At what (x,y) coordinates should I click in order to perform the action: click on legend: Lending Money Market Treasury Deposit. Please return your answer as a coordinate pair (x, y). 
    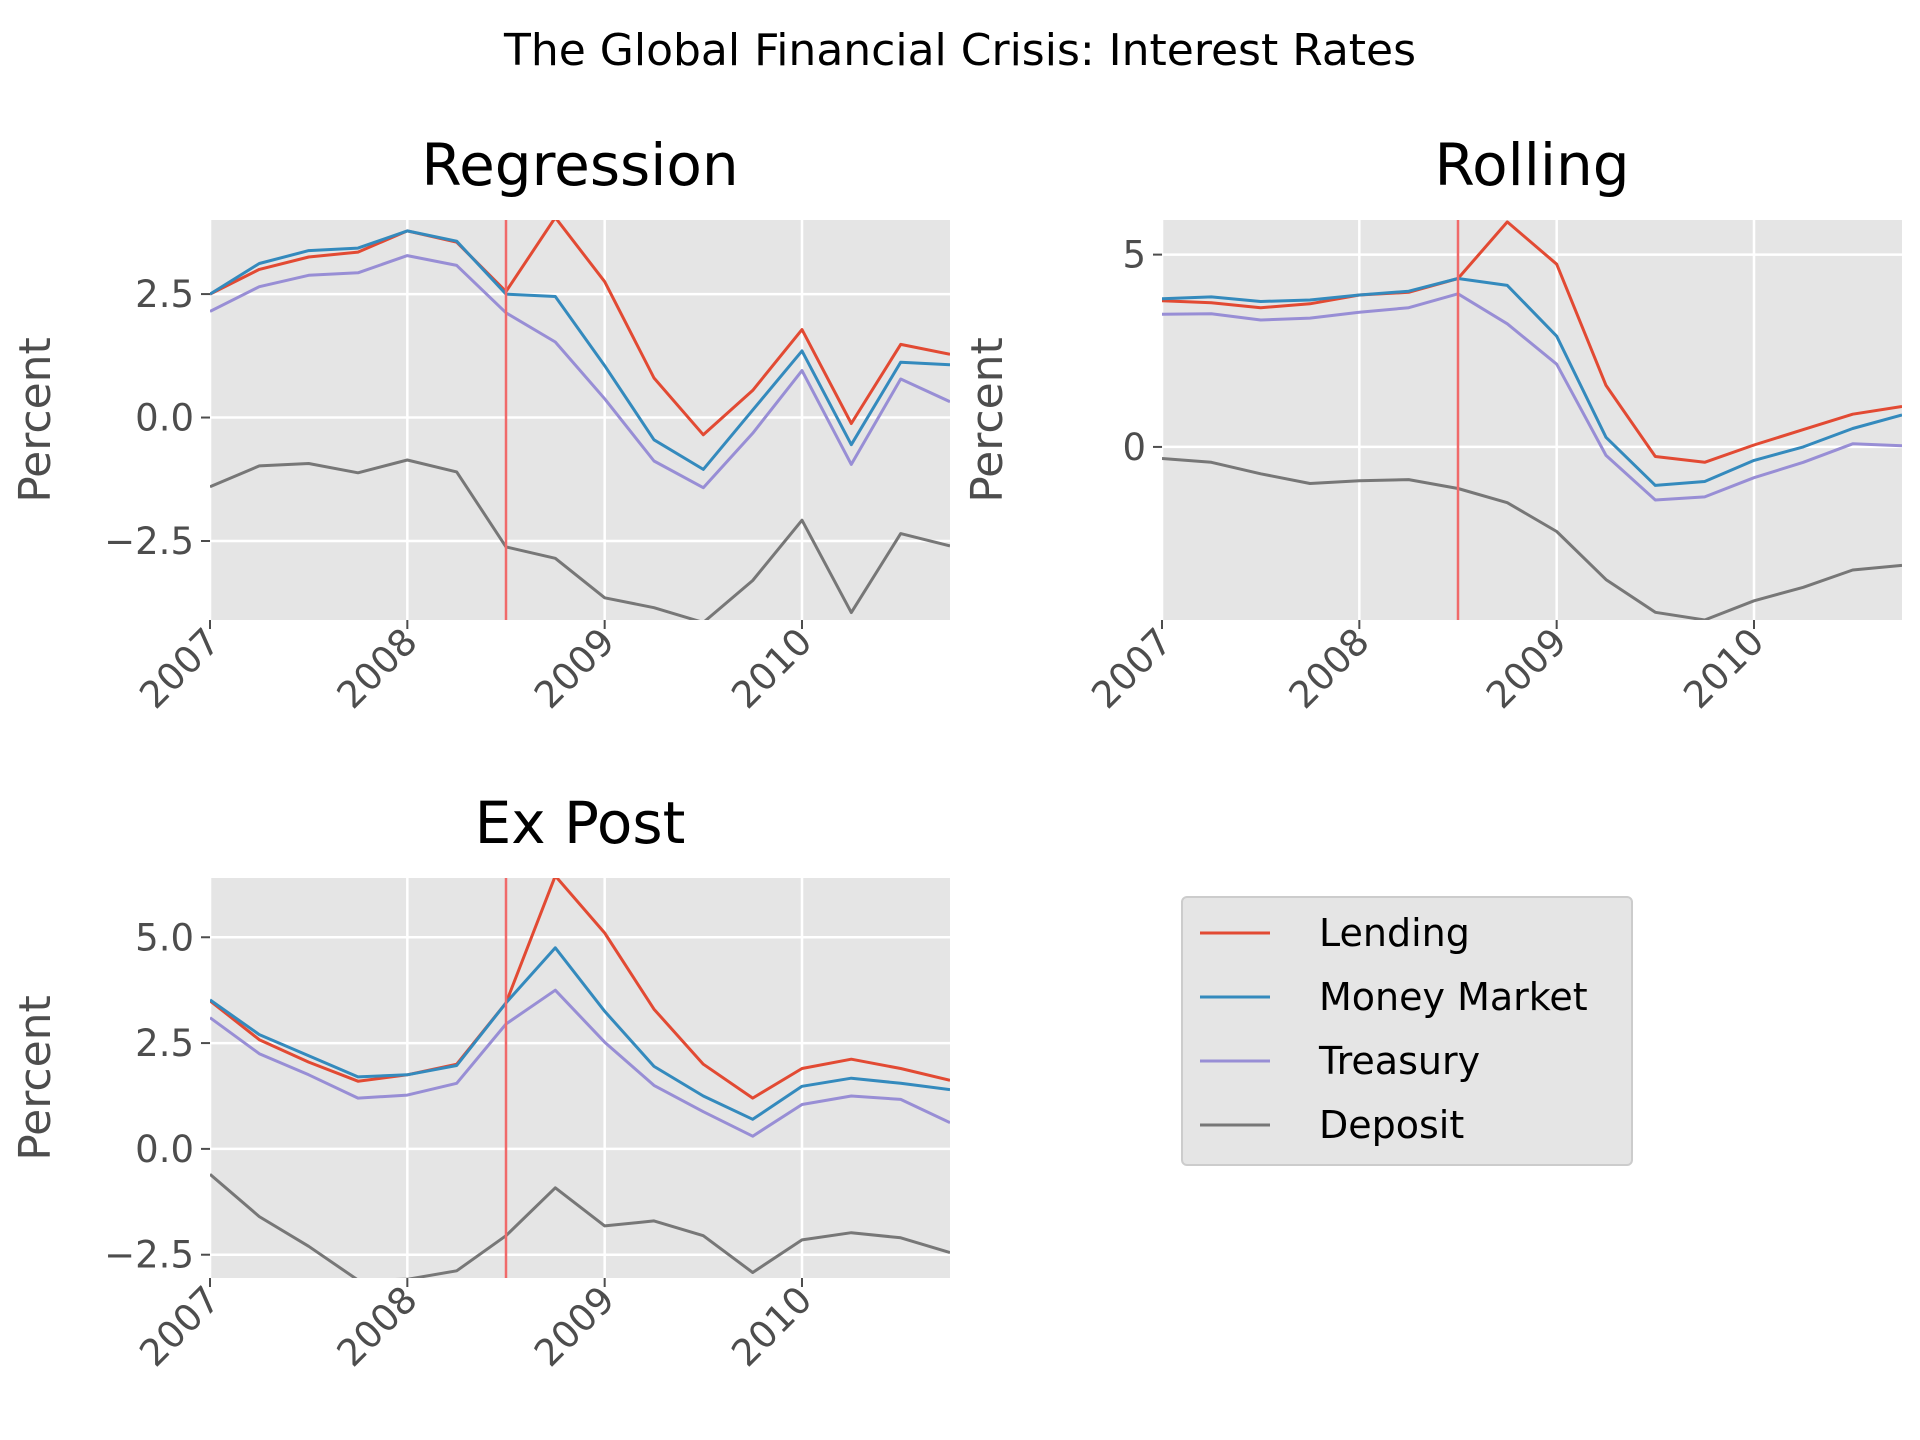
    Looking at the image, I should click on (1407, 1031).